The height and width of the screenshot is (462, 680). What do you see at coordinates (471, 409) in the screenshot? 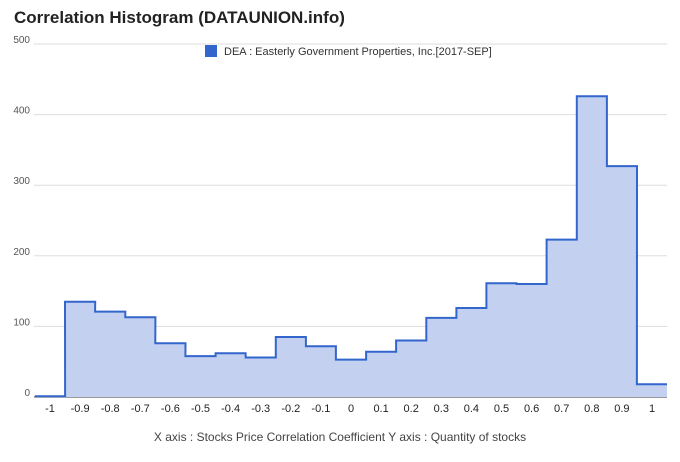
I see `x-tick-label: 0.4` at bounding box center [471, 409].